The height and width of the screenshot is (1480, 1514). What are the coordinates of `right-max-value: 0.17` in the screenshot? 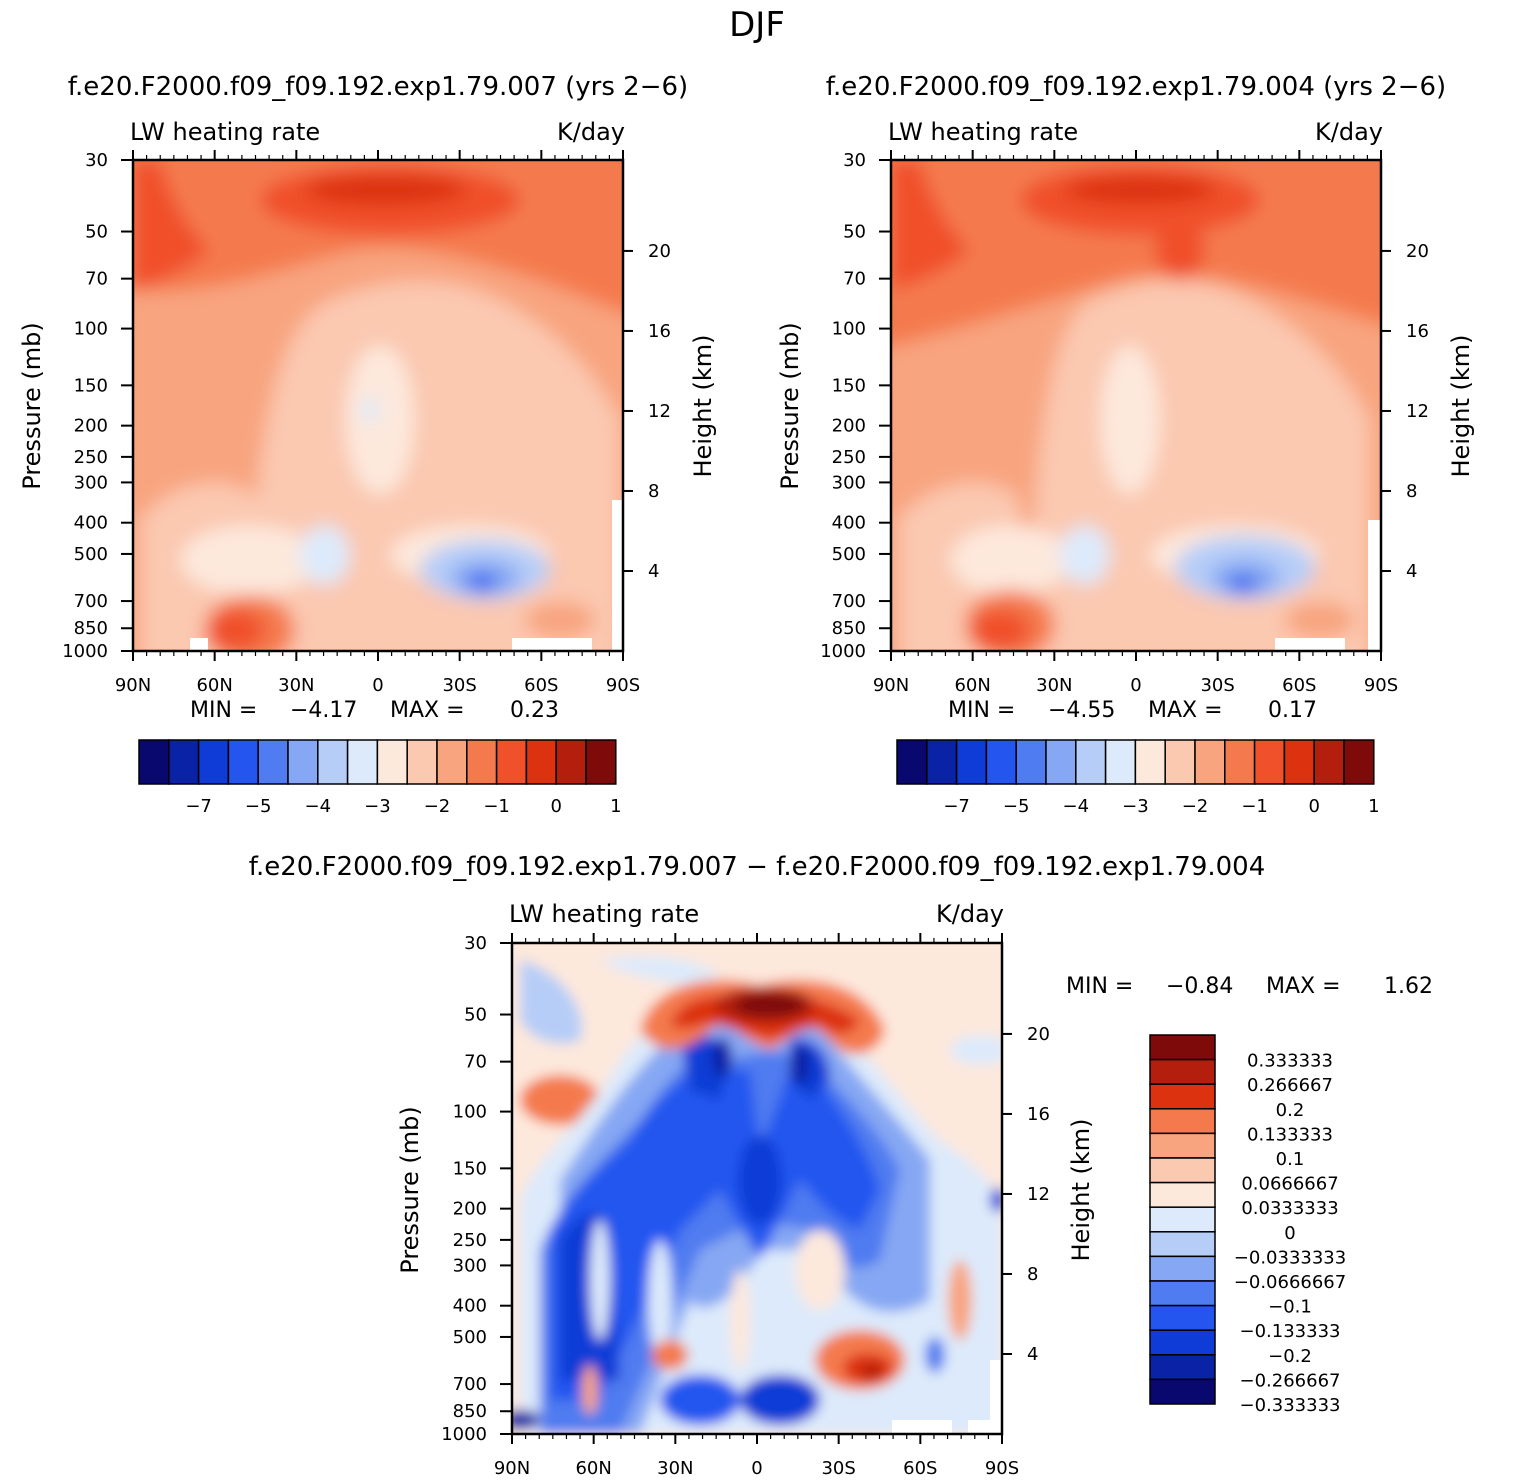 It's located at (1292, 710).